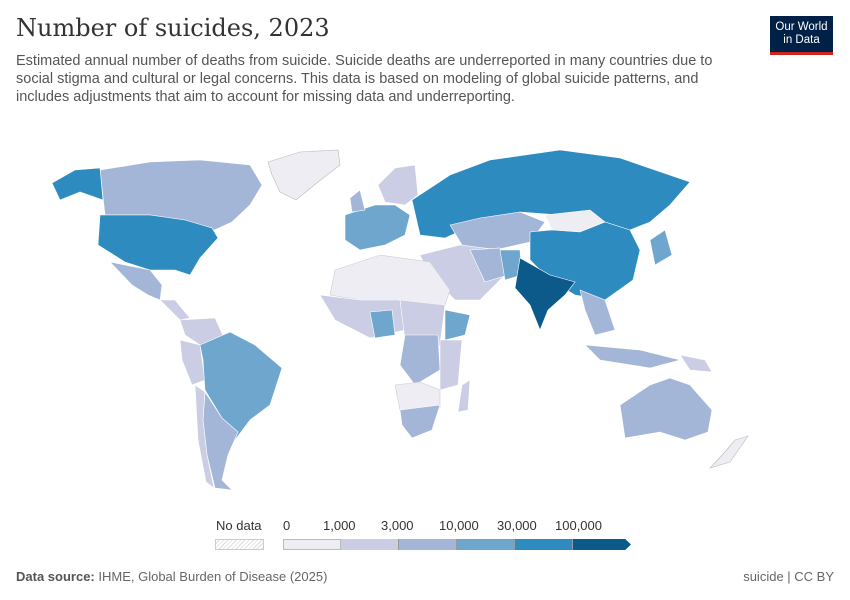 The width and height of the screenshot is (850, 600). Describe the element at coordinates (213, 576) in the screenshot. I see `source-link: IHME, Global Burden of Disease (2025)` at that location.